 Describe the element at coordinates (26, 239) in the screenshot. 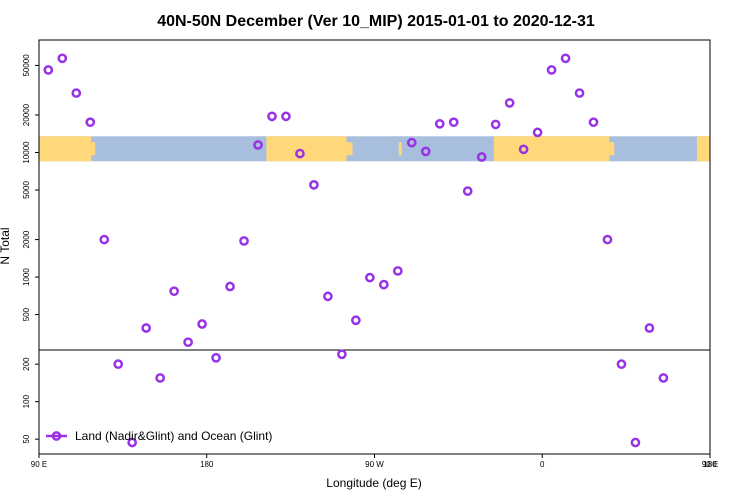

I see `y-tick-label: 2000` at that location.